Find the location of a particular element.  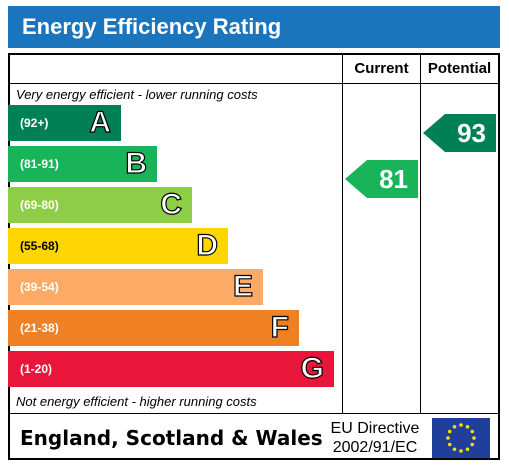

rating-band-letter: G is located at coordinates (312, 368).